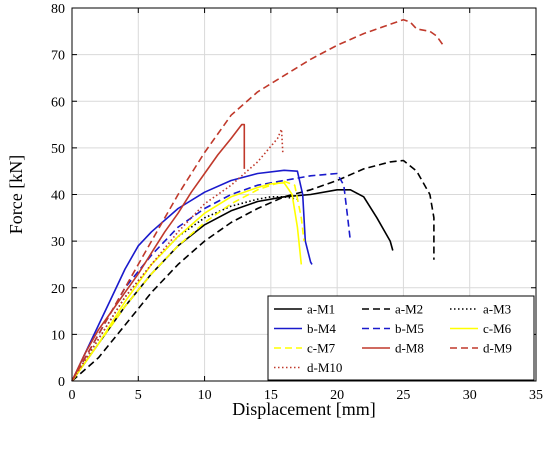  I want to click on y-tick-label: 30, so click(58, 242).